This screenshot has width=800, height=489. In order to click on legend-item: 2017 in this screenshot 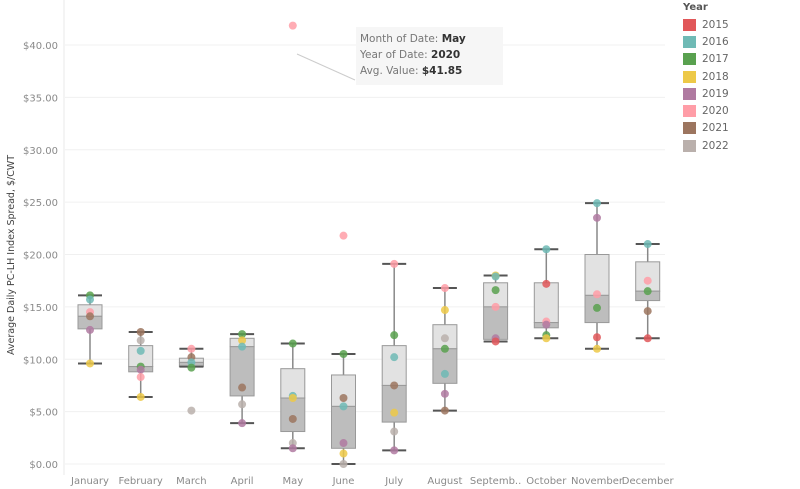, I will do `click(706, 59)`.